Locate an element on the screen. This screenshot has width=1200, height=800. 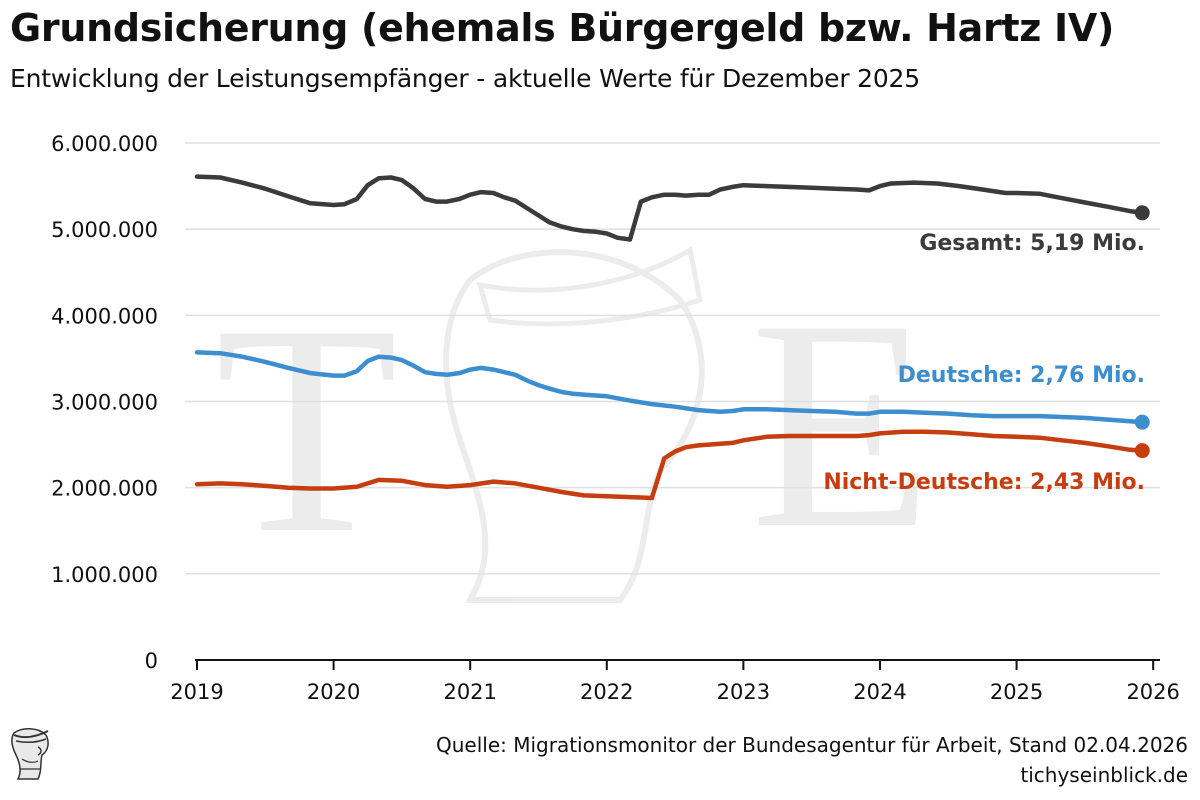
x-tick-label: 2024 is located at coordinates (879, 692).